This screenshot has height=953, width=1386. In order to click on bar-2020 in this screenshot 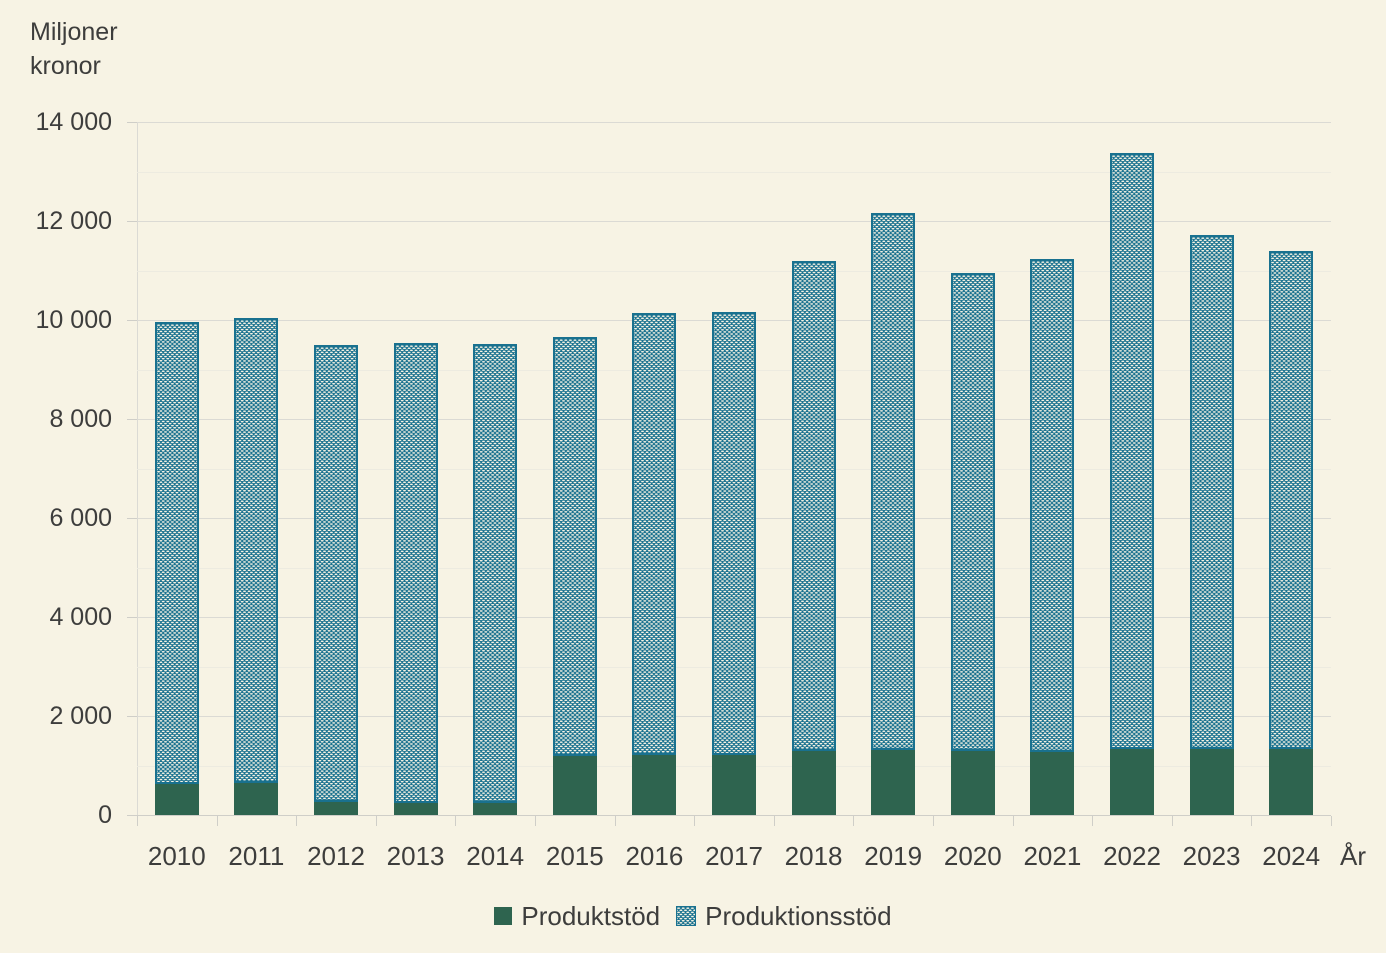, I will do `click(972, 543)`.